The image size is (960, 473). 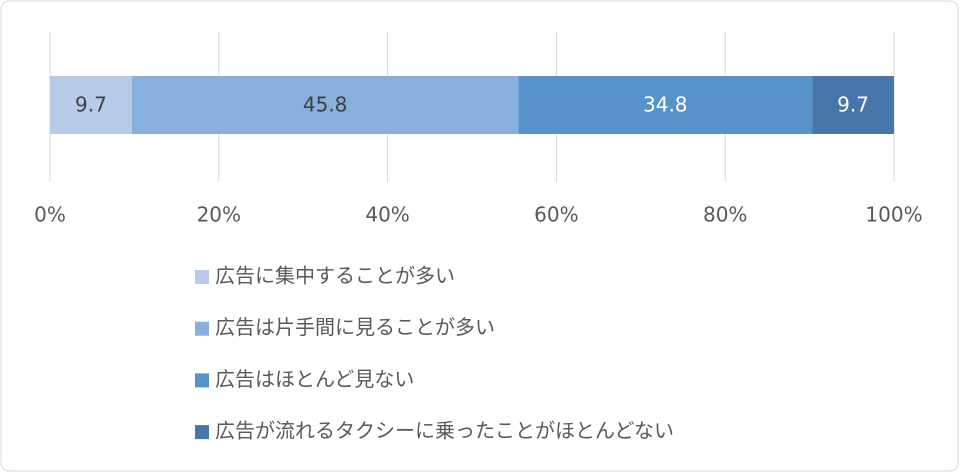 I want to click on x-tick-label: 20%, so click(x=219, y=215).